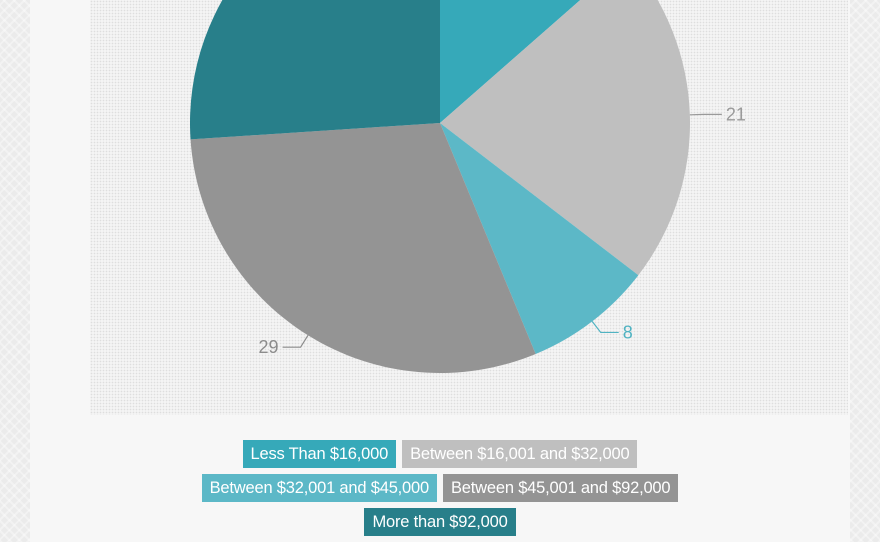 This screenshot has height=542, width=880. I want to click on legend-row-3: More than $92,000, so click(440, 522).